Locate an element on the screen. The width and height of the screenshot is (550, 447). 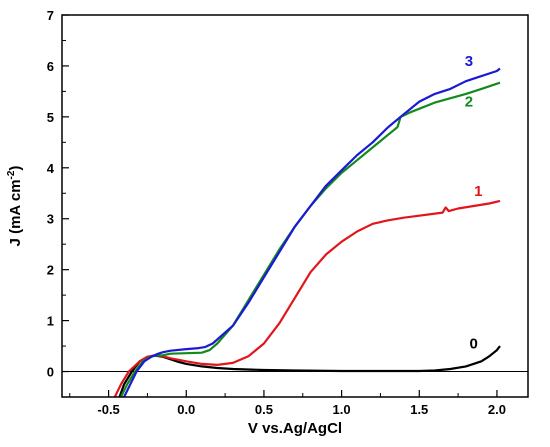
y-axis-title: J (mA cm-2) is located at coordinates (15, 206).